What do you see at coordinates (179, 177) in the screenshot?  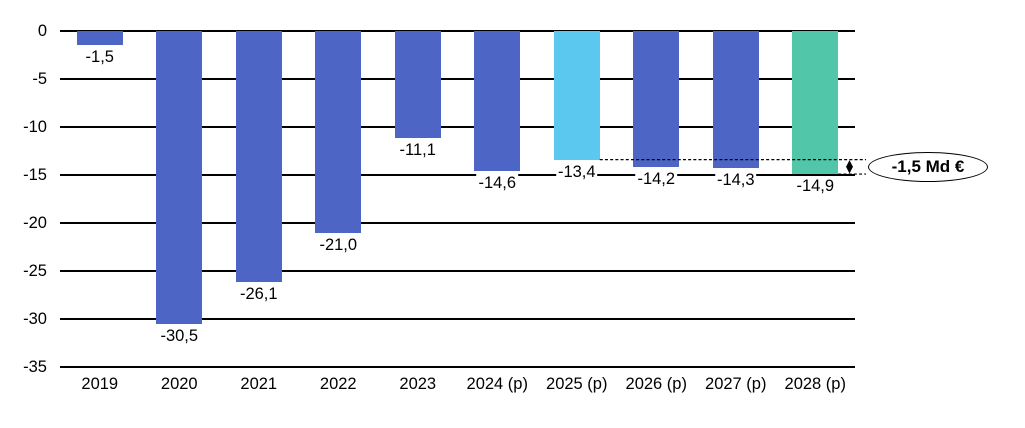 I see `bar-2020` at bounding box center [179, 177].